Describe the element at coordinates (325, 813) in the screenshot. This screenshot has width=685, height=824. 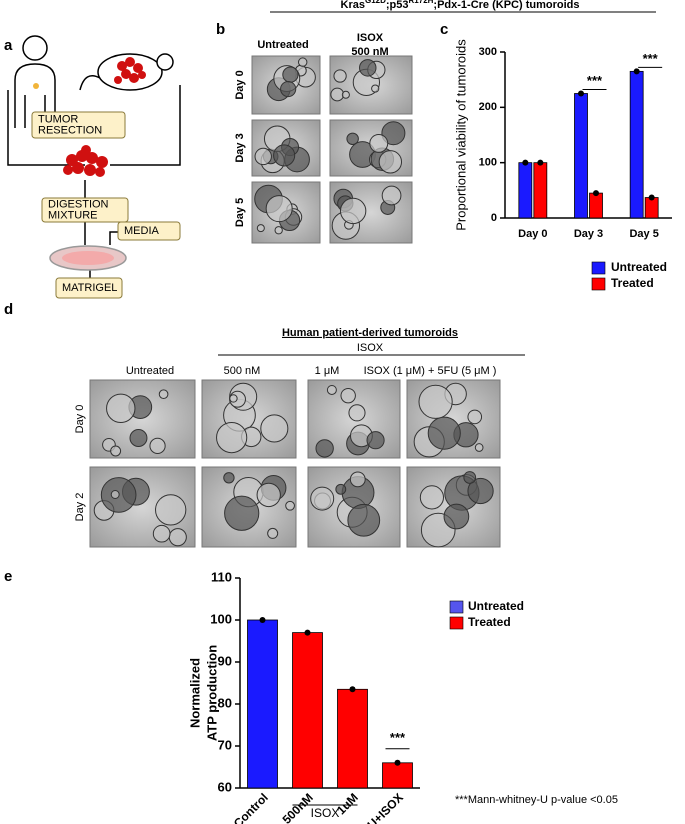
I see `group-label: ISOX` at that location.